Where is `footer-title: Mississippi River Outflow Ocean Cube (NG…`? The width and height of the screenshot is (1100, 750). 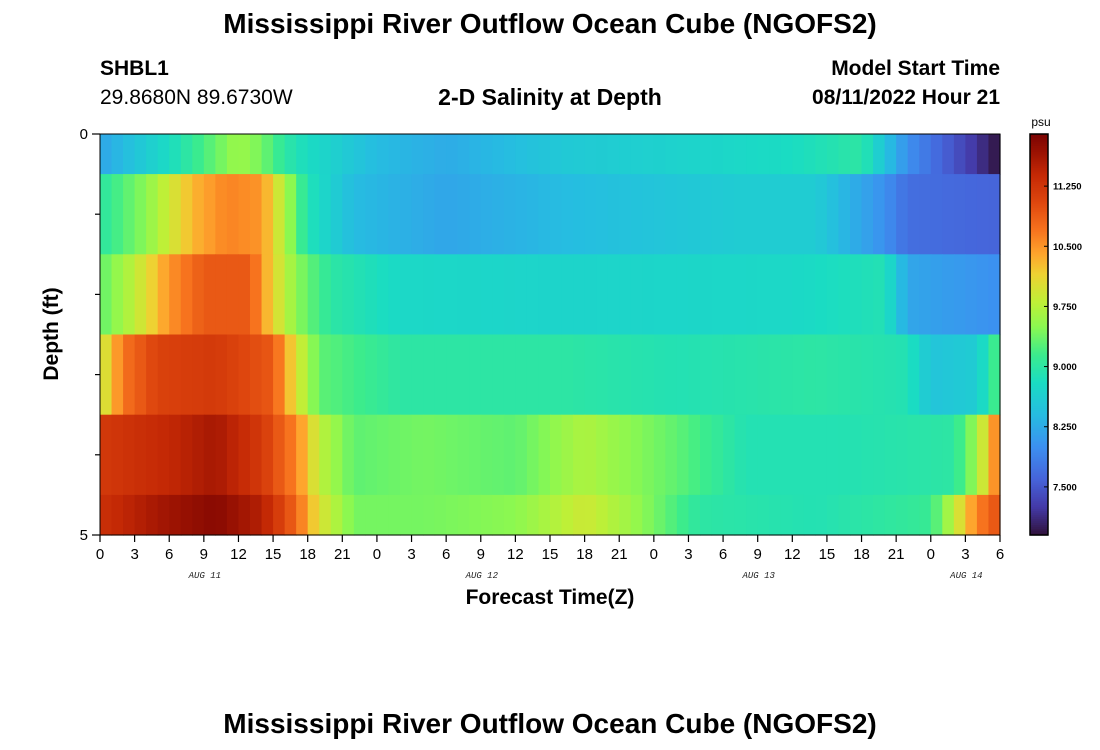
footer-title: Mississippi River Outflow Ocean Cube (NG… is located at coordinates (550, 723).